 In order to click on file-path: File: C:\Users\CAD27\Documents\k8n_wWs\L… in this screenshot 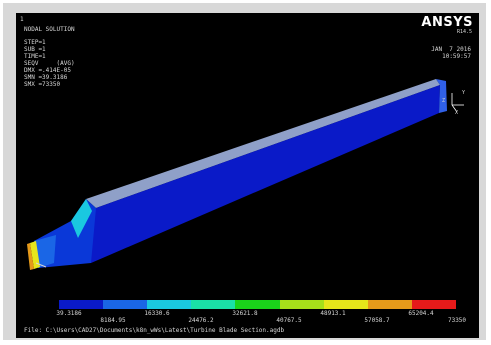, I will do `click(154, 330)`.